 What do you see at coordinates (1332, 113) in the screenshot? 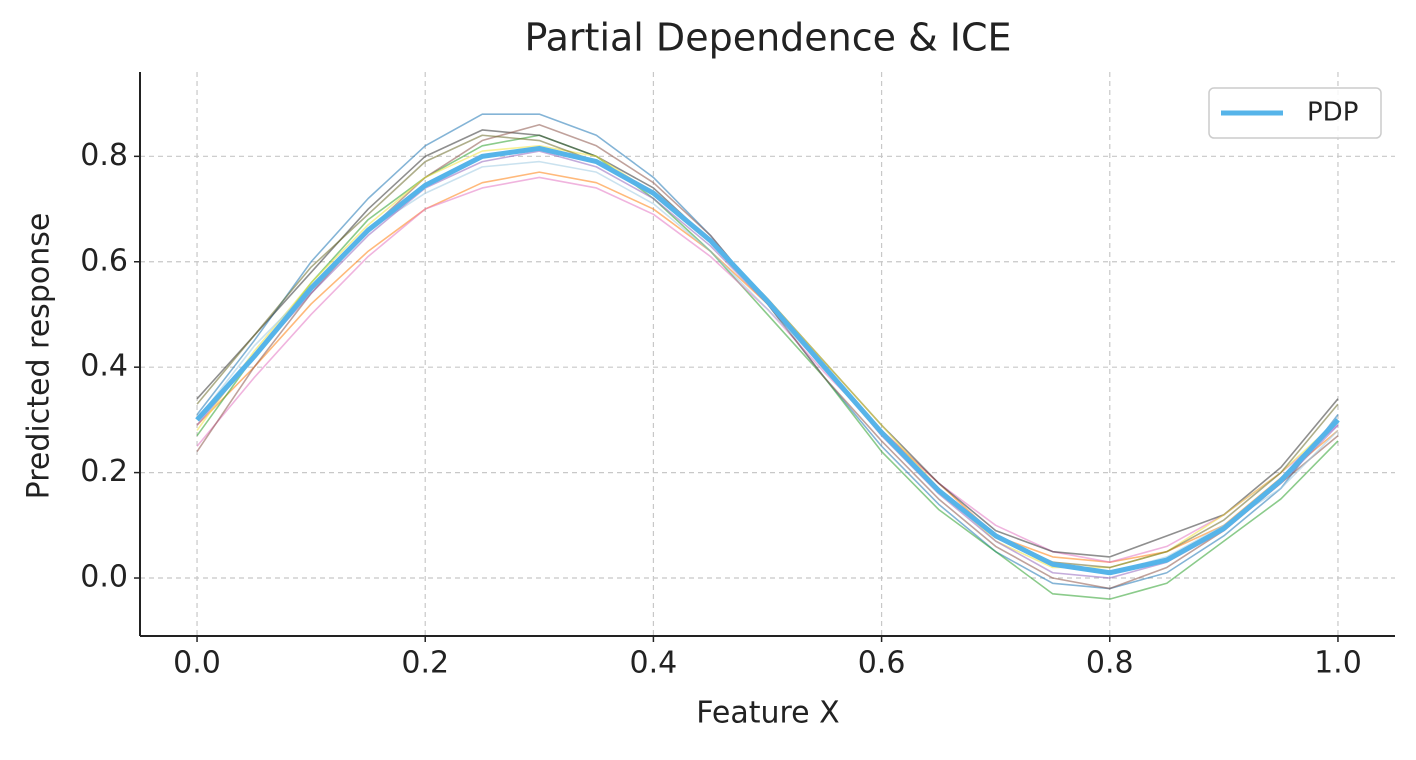
I see `legend-label: PDP` at bounding box center [1332, 113].